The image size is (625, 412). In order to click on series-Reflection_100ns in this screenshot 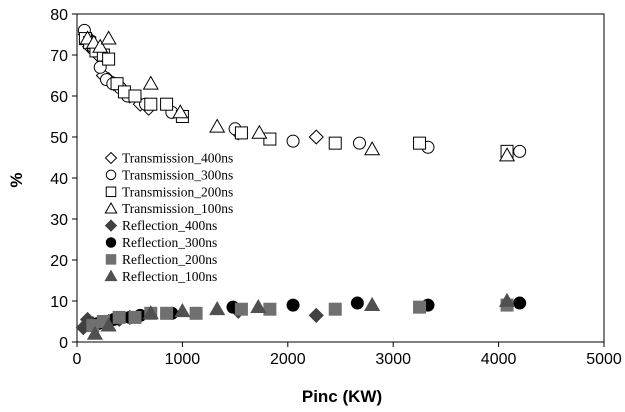, I will do `click(301, 316)`.